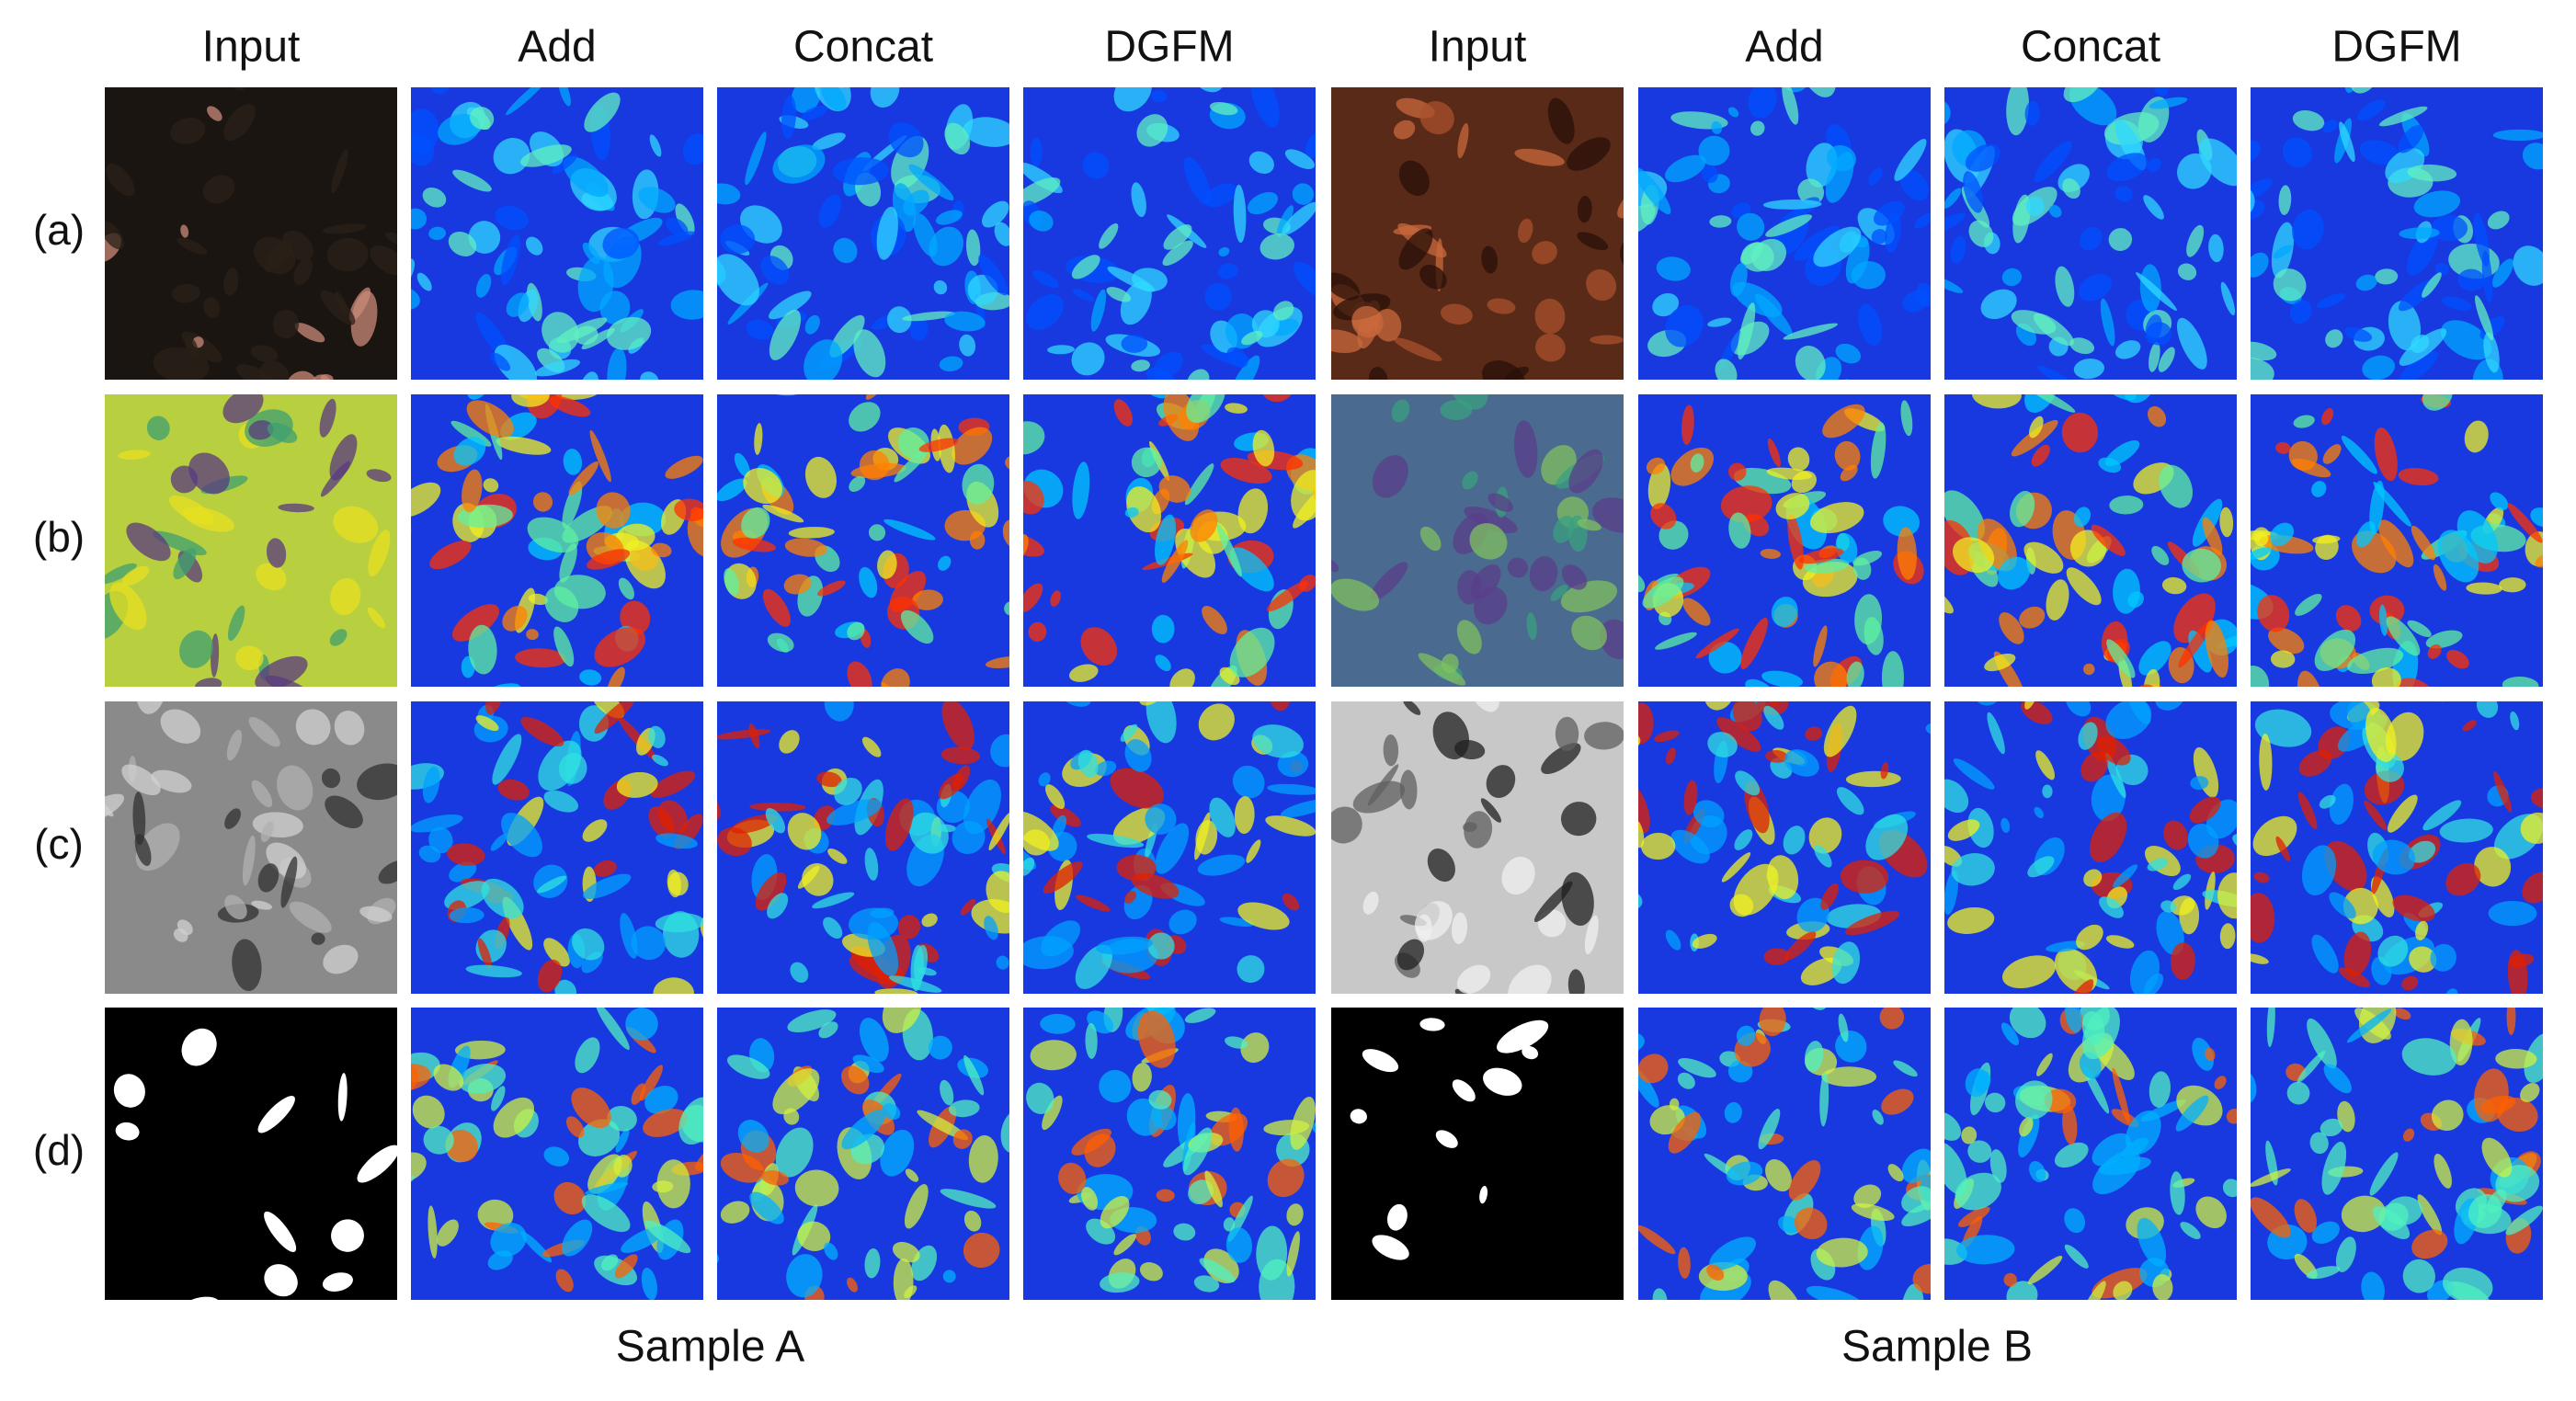 The width and height of the screenshot is (2576, 1401). I want to click on column-header: Input, so click(1478, 47).